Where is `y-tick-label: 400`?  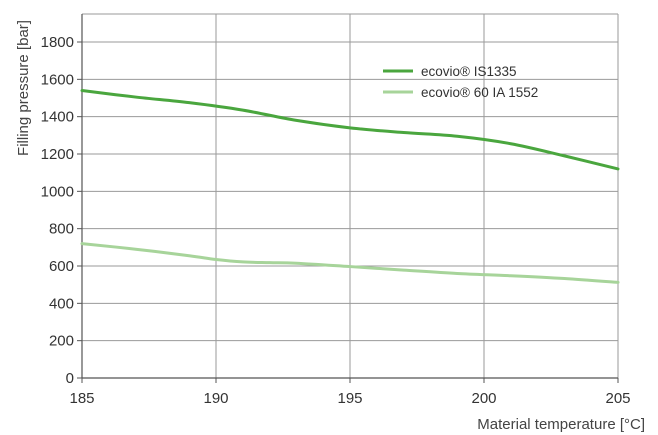
y-tick-label: 400 is located at coordinates (61, 303).